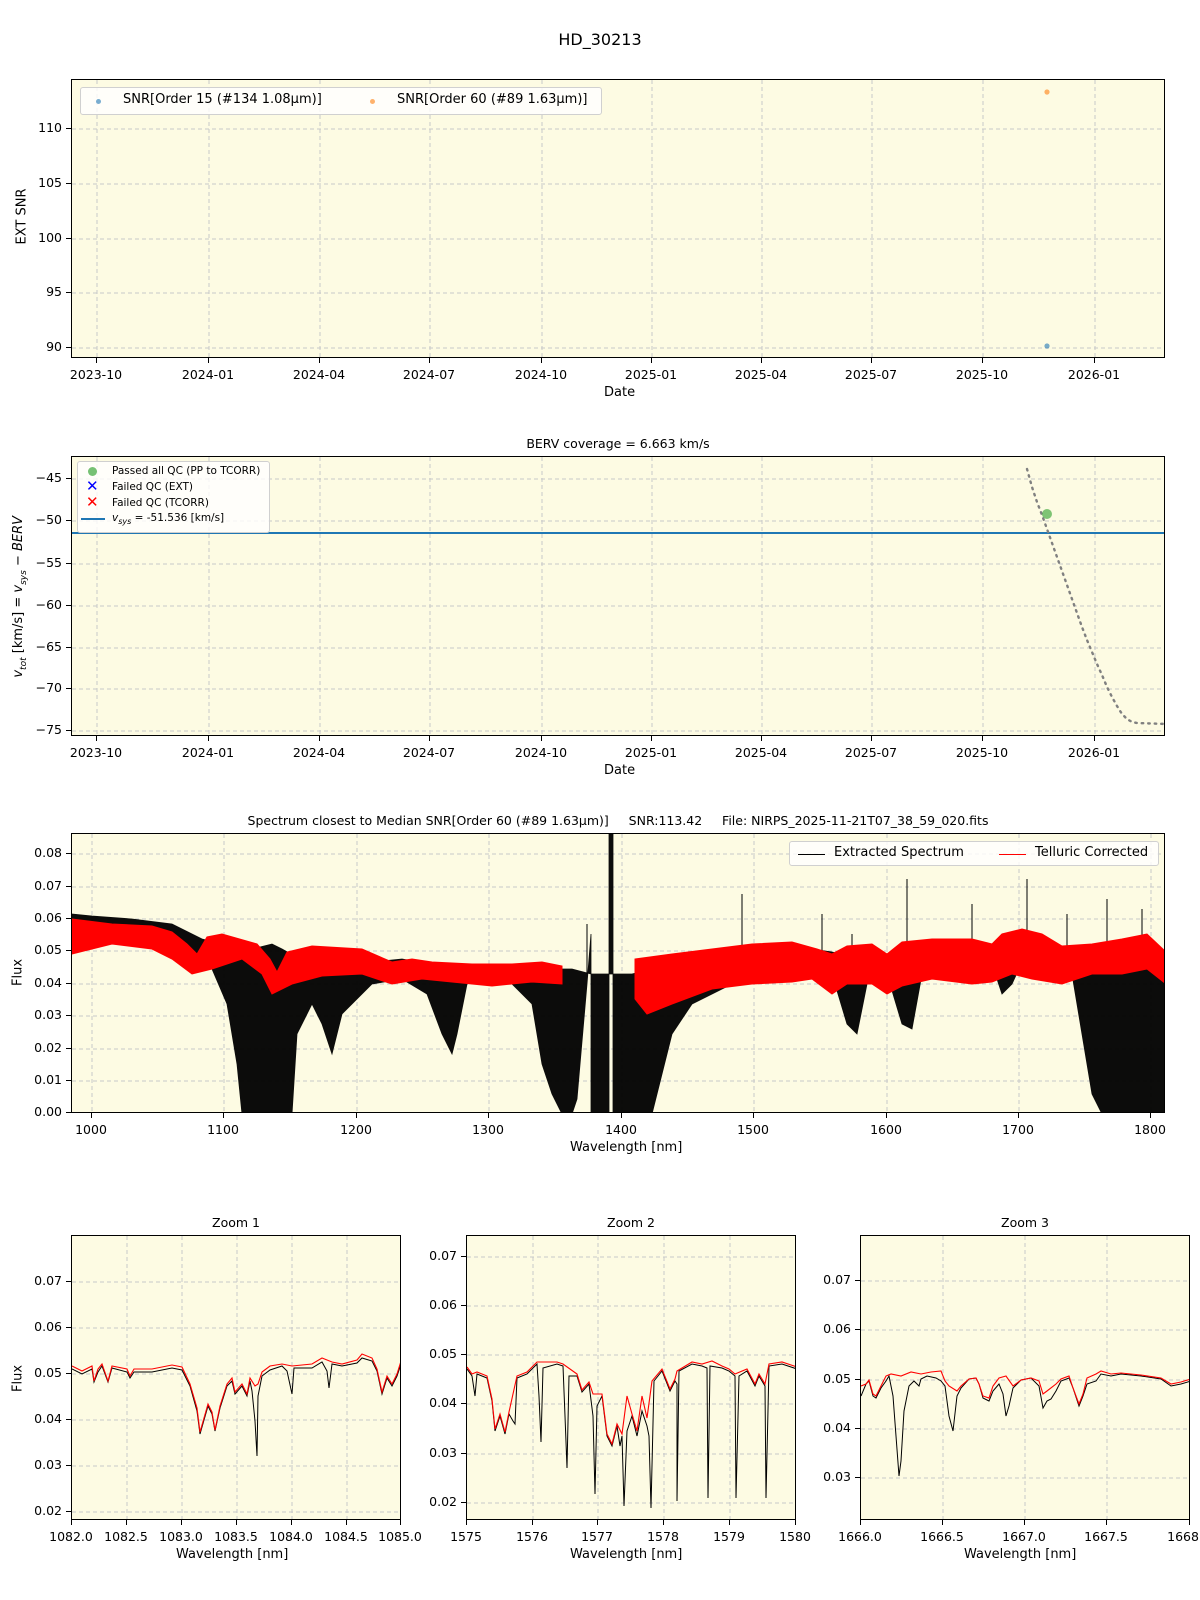 This screenshot has width=1200, height=1600. What do you see at coordinates (631, 1222) in the screenshot?
I see `zoom2-title: Zoom 2` at bounding box center [631, 1222].